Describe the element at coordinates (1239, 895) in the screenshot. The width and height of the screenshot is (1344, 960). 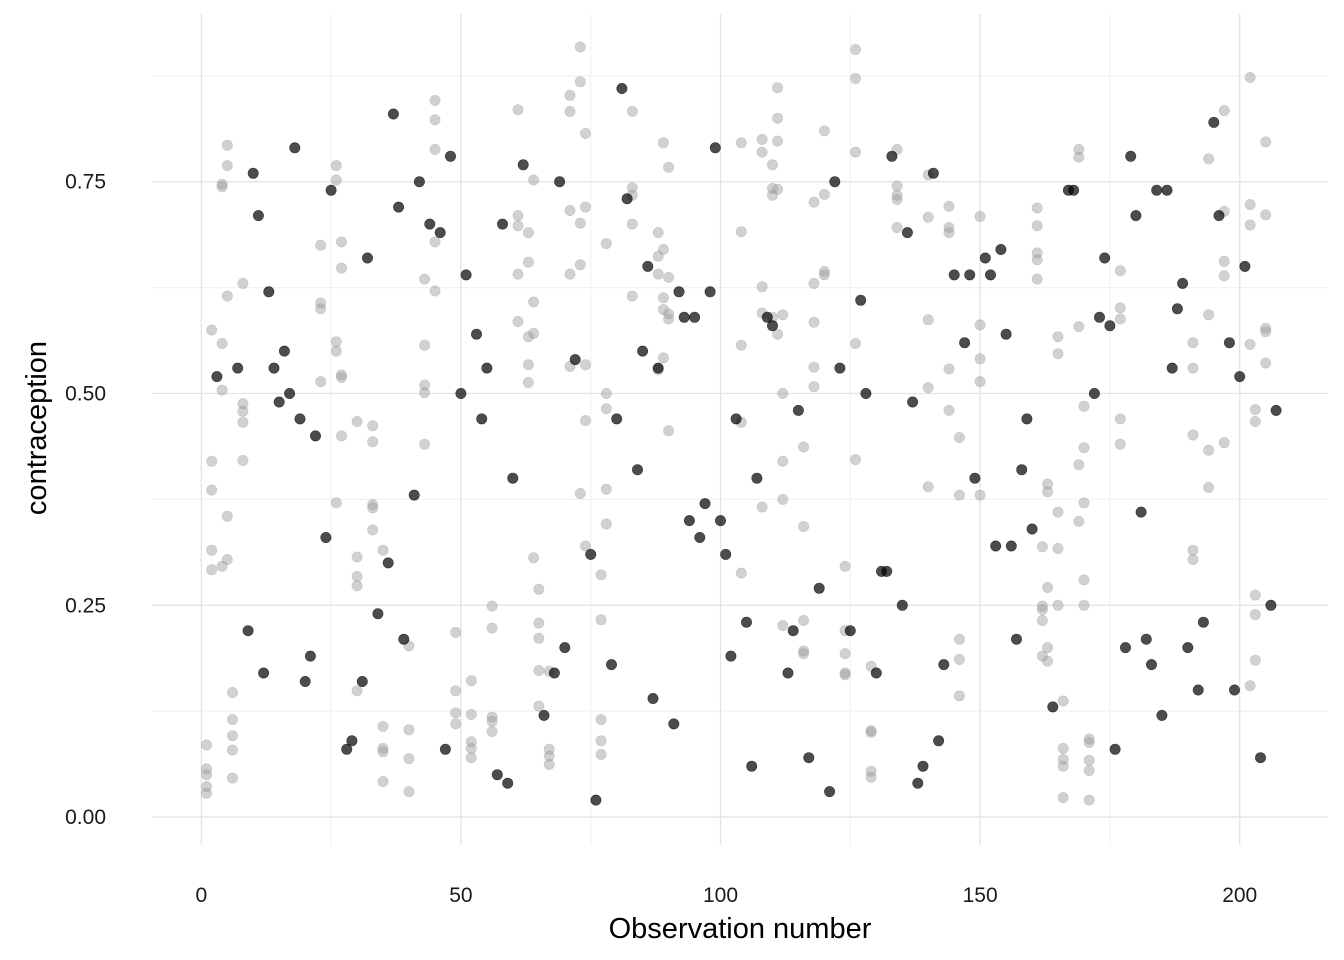
I see `x-tick-label: 200` at that location.